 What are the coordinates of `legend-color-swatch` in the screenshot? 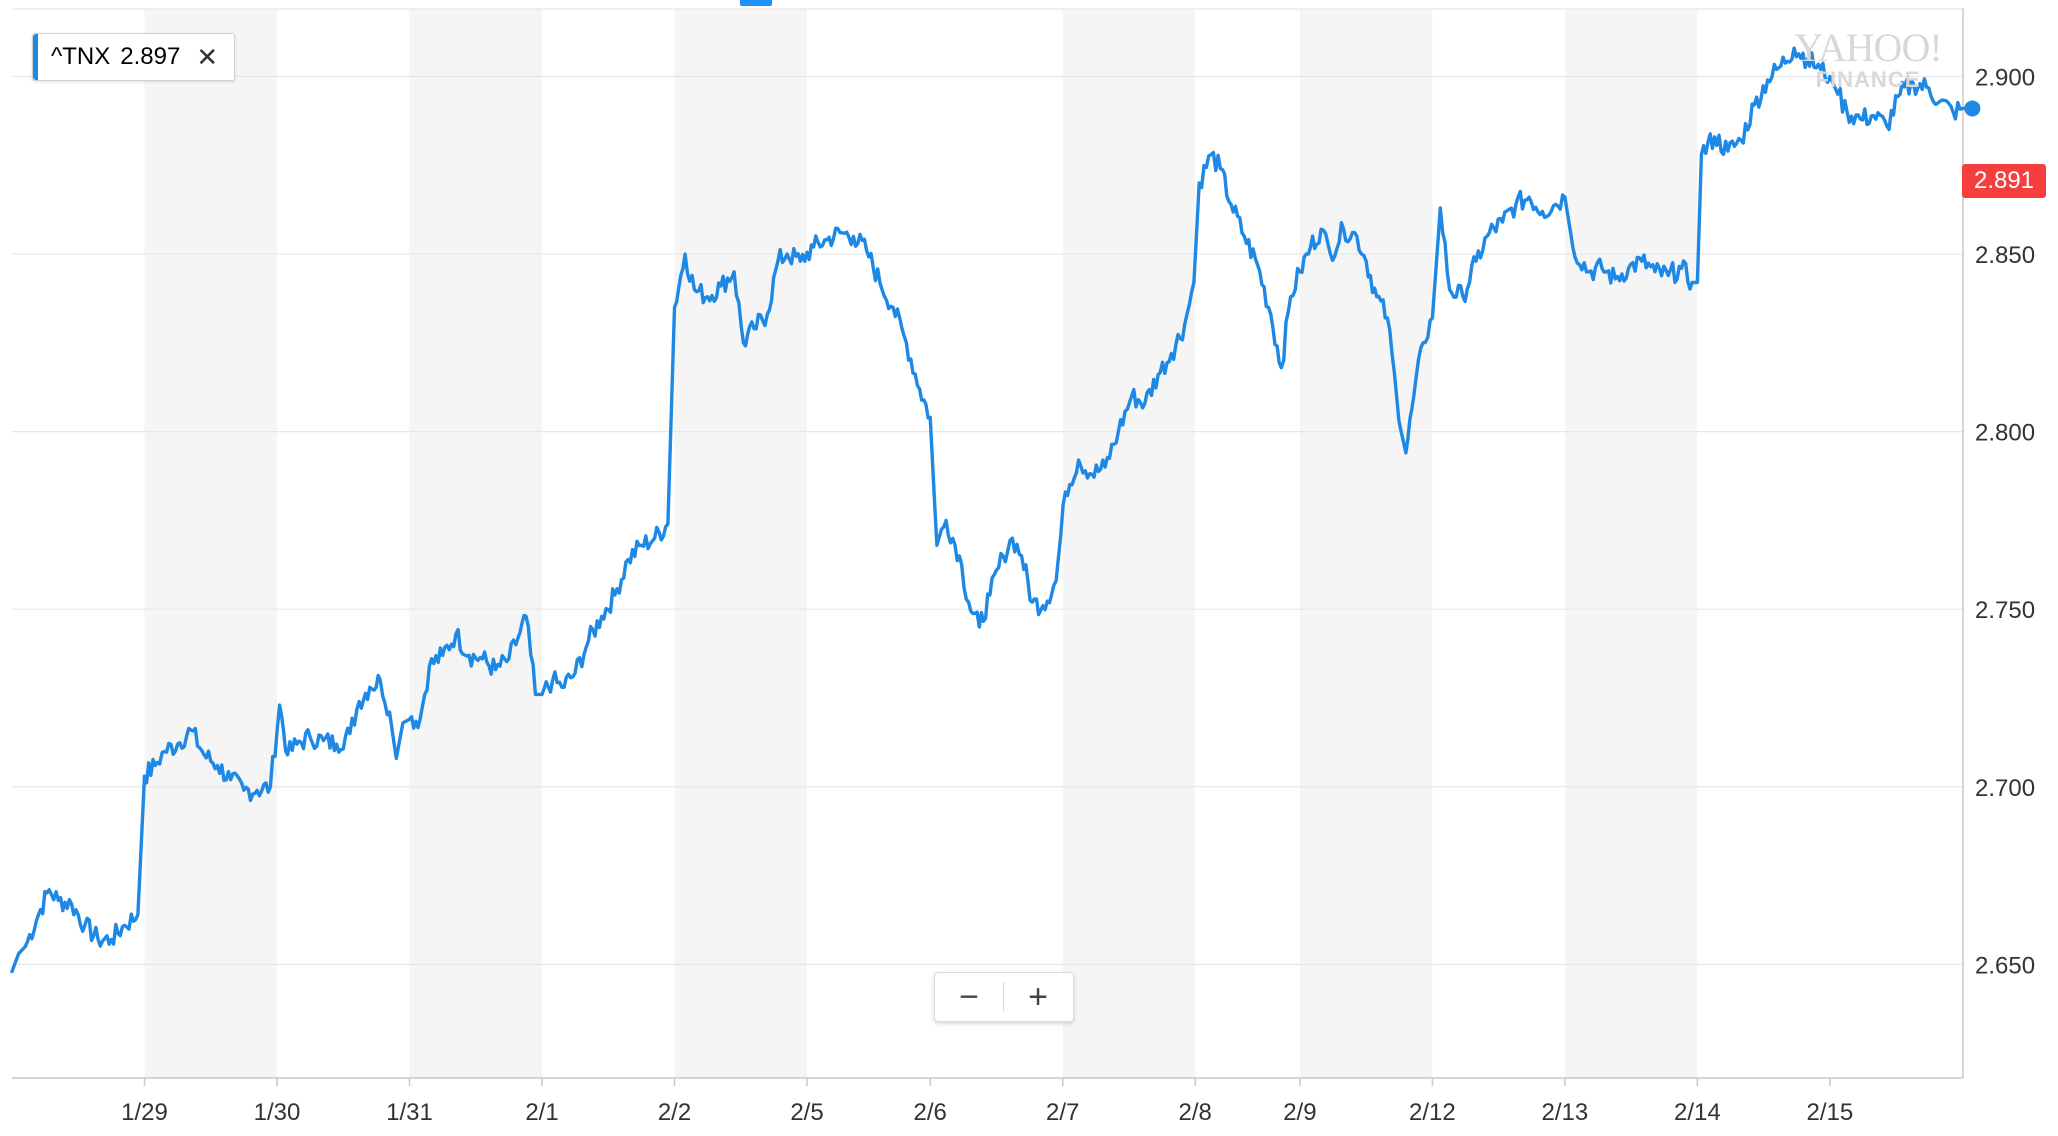 It's located at (35, 57).